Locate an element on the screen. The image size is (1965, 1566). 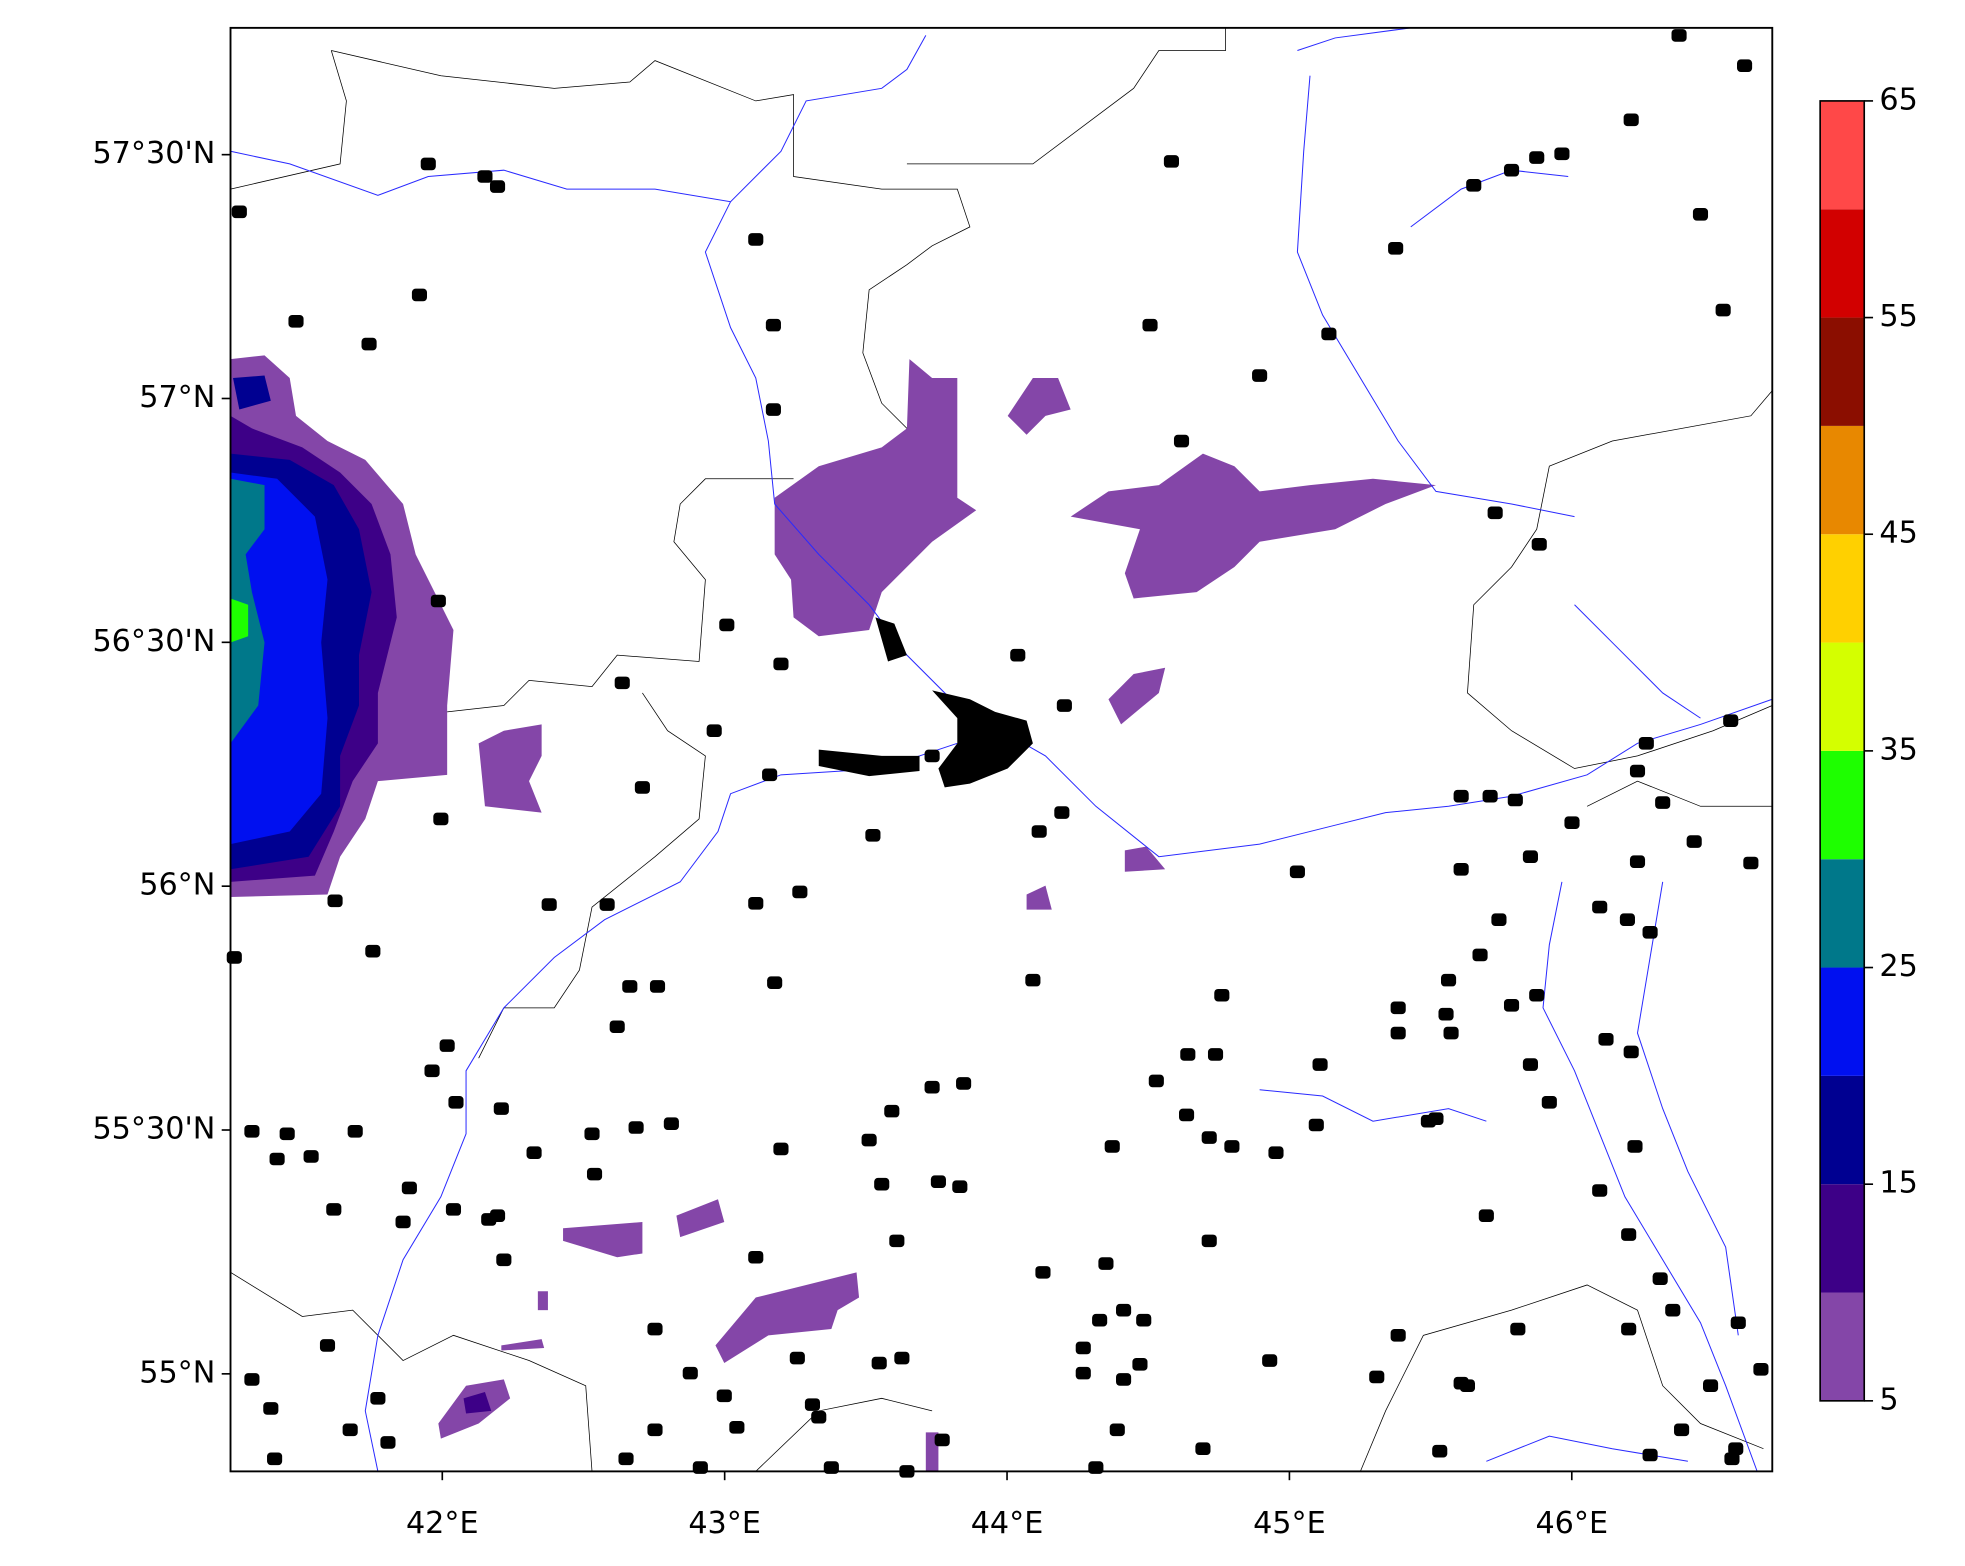
x-tick-label: 44°E is located at coordinates (1007, 1523).